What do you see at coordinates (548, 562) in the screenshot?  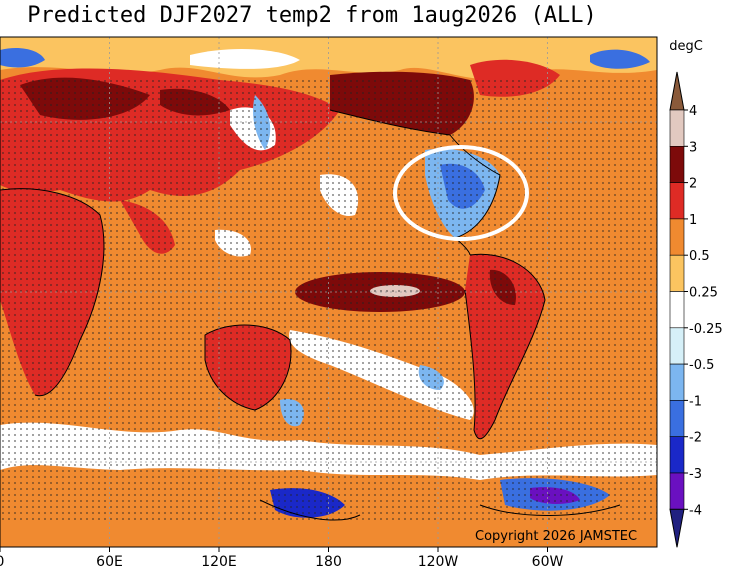 I see `lon-label: 60W` at bounding box center [548, 562].